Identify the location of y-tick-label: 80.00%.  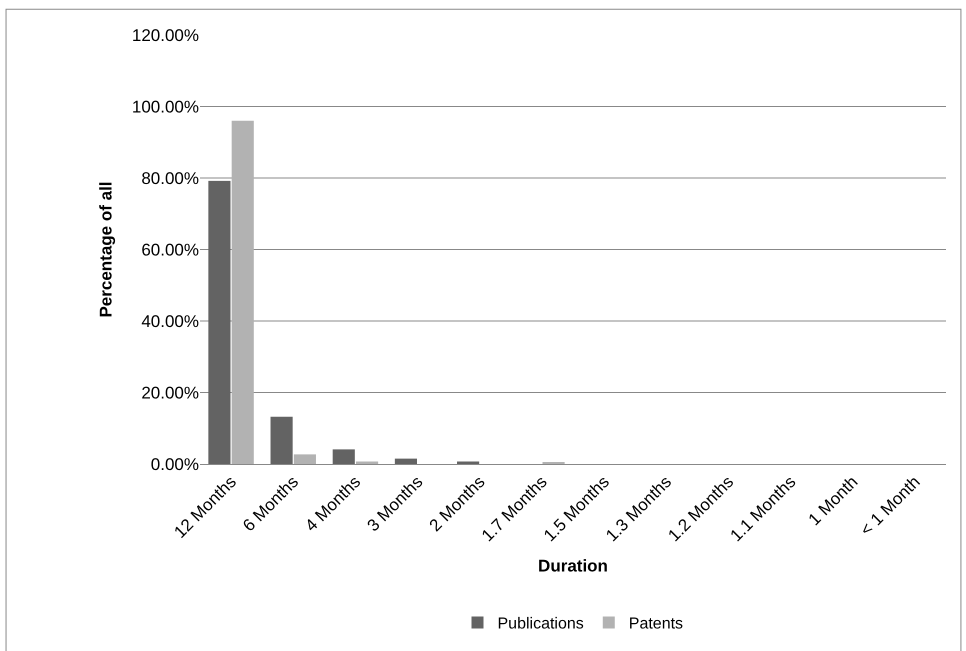
(170, 178).